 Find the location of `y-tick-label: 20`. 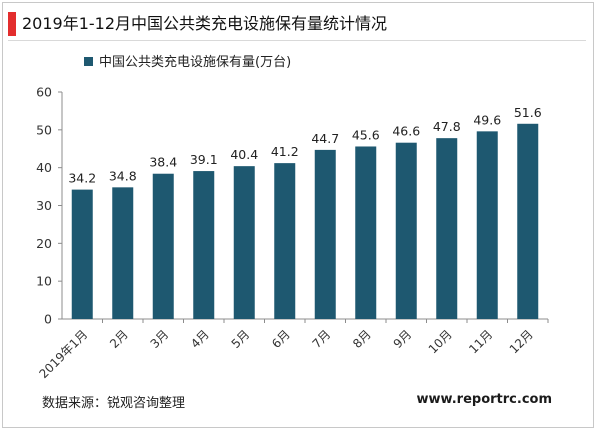

y-tick-label: 20 is located at coordinates (44, 243).